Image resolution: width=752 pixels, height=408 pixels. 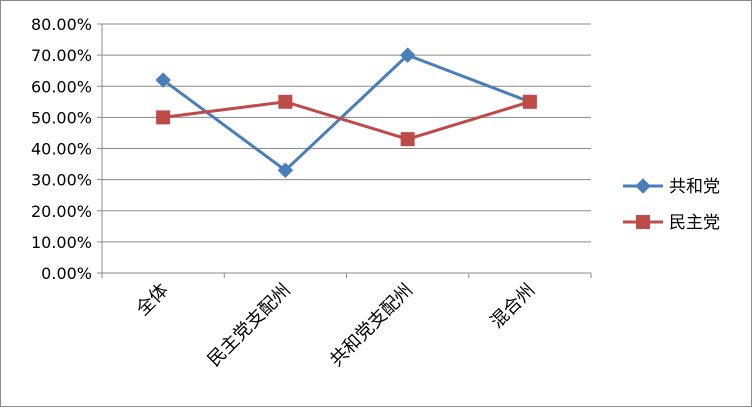 What do you see at coordinates (371, 325) in the screenshot?
I see `x-category-label: 共和党支配州` at bounding box center [371, 325].